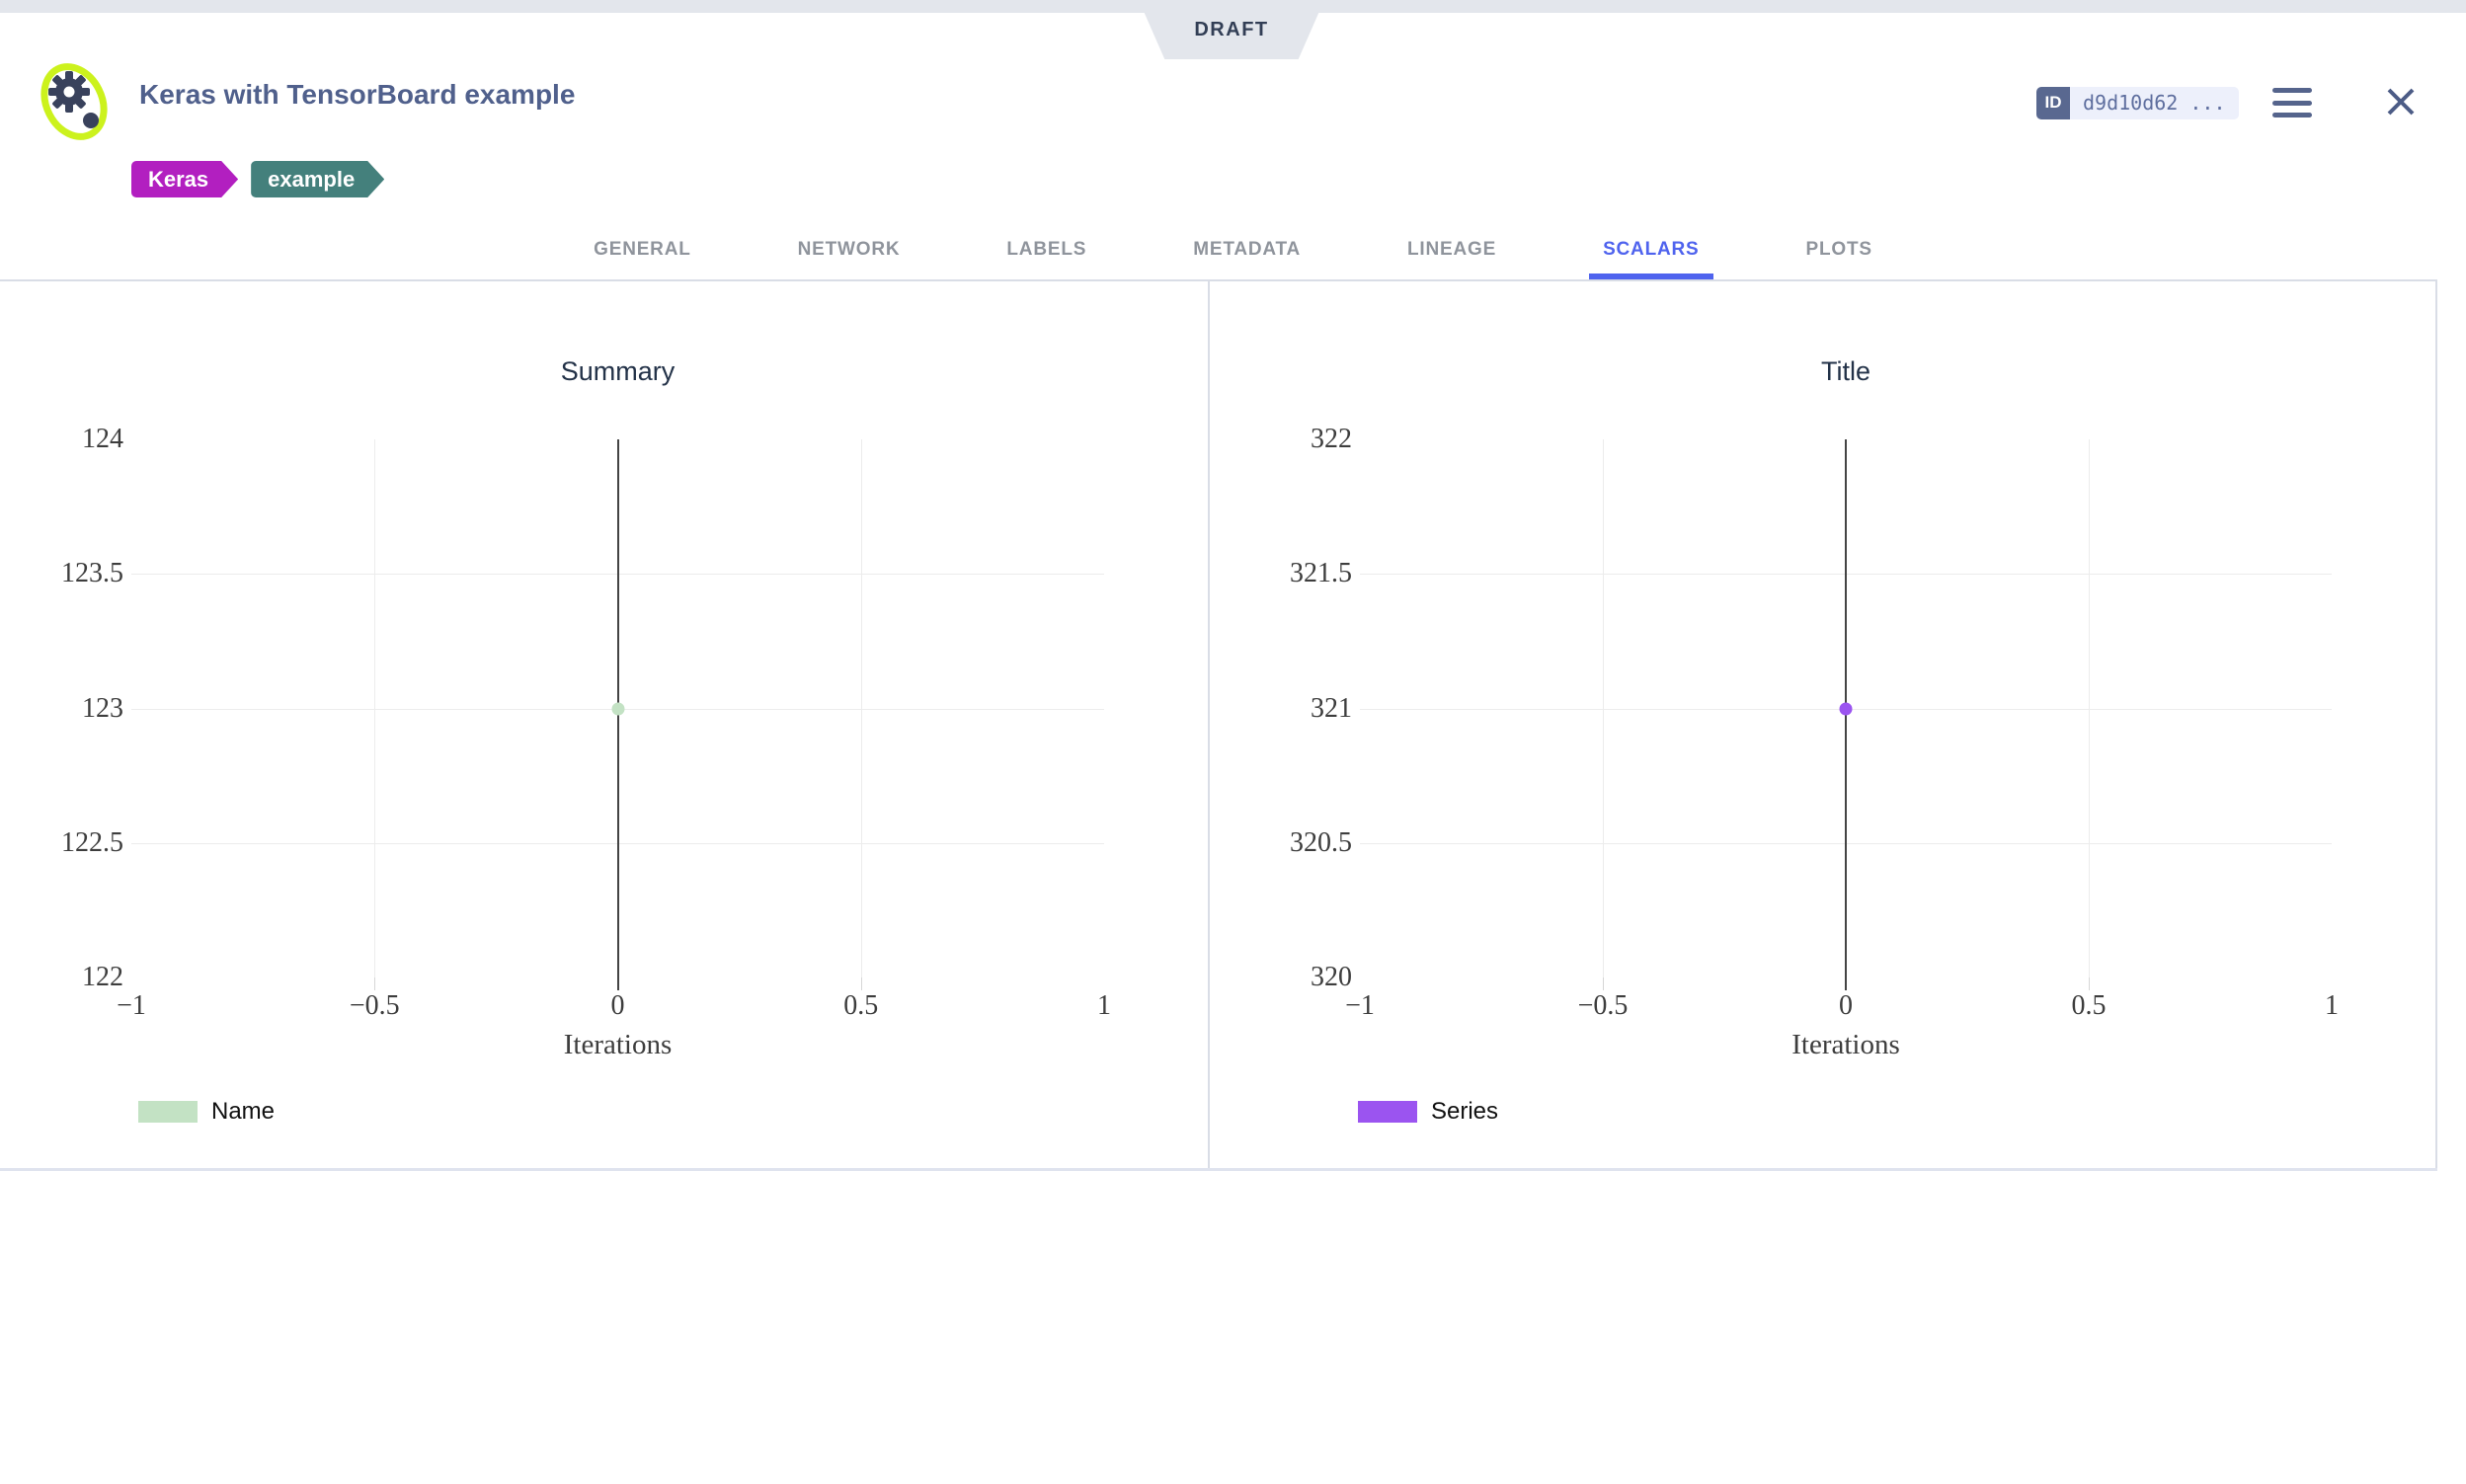 The width and height of the screenshot is (2466, 1484). What do you see at coordinates (1321, 573) in the screenshot?
I see `y-tick-label: 321.5` at bounding box center [1321, 573].